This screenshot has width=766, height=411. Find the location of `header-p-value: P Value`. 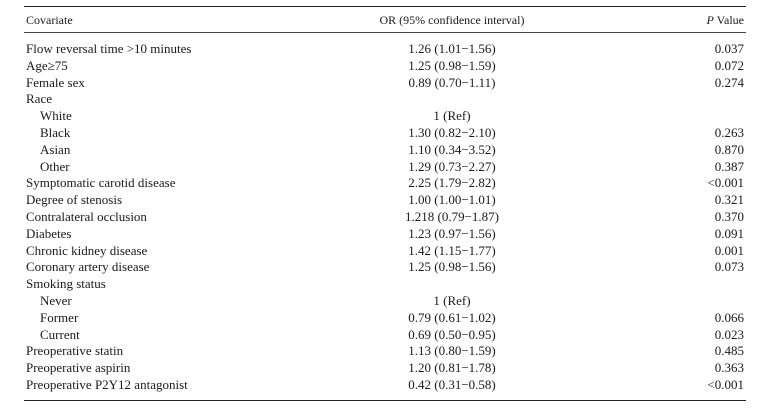

header-p-value: P Value is located at coordinates (725, 20).